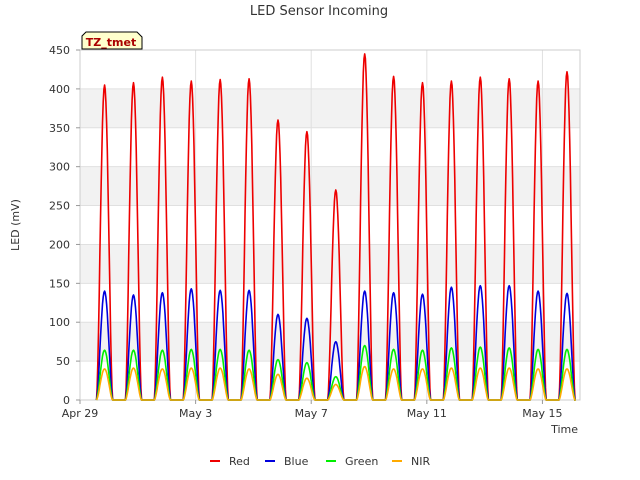 Image resolution: width=640 pixels, height=480 pixels. I want to click on x-tick-label: May 15, so click(542, 413).